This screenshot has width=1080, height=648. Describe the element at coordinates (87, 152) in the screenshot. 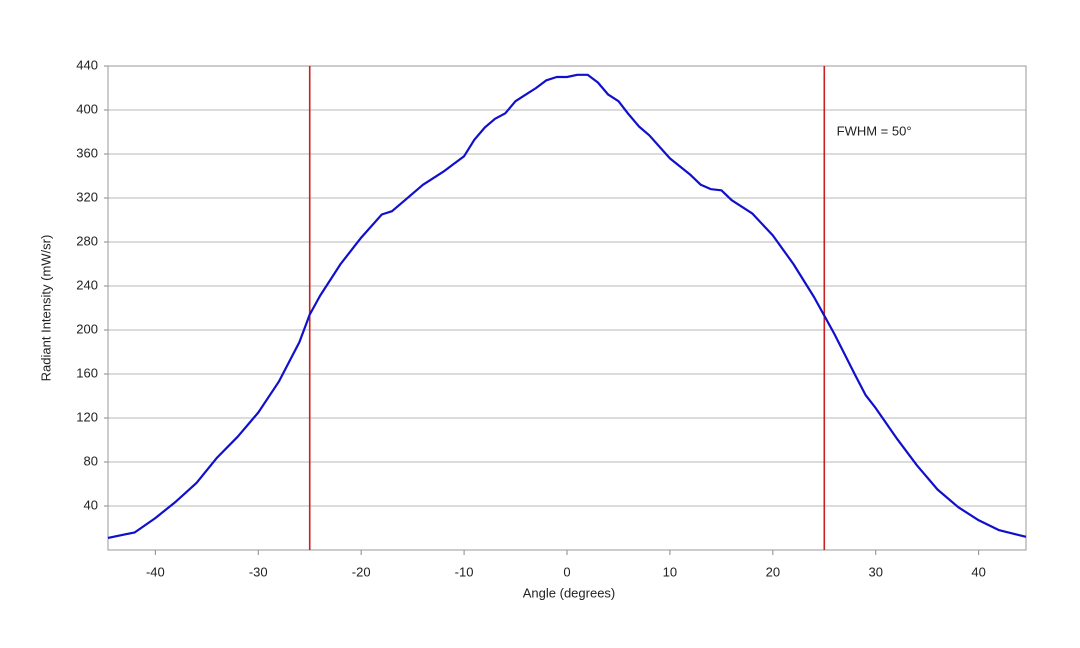

I see `y-tick-label: 360` at that location.